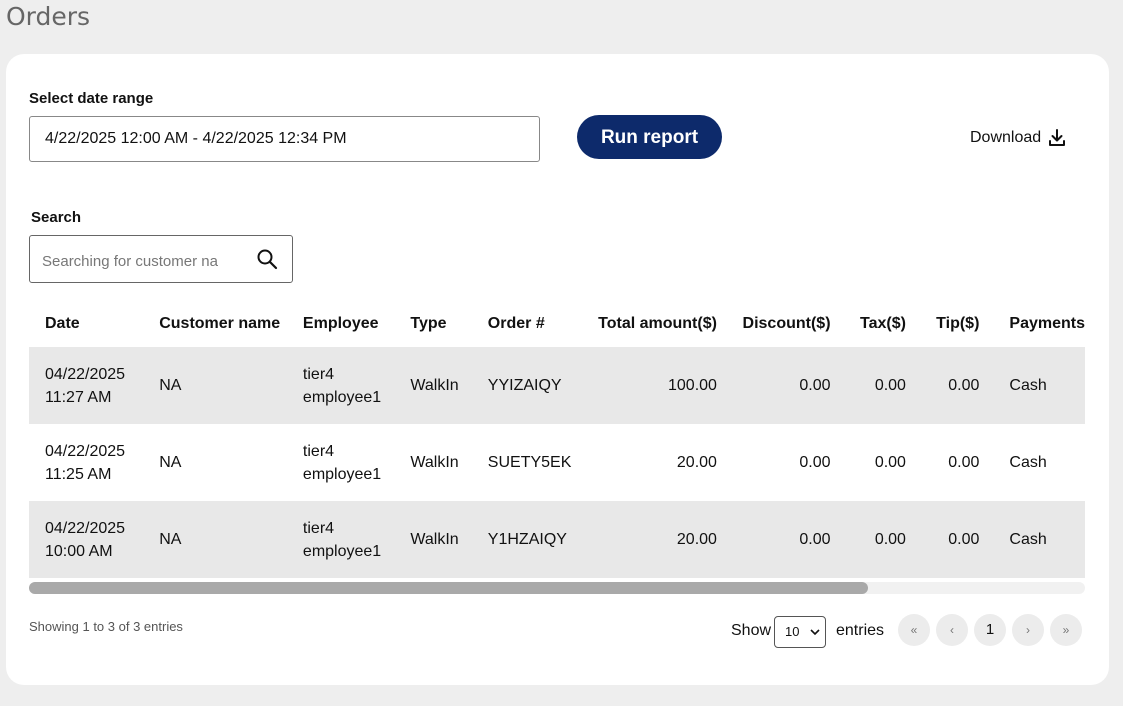  What do you see at coordinates (133, 261) in the screenshot?
I see `search-input` at bounding box center [133, 261].